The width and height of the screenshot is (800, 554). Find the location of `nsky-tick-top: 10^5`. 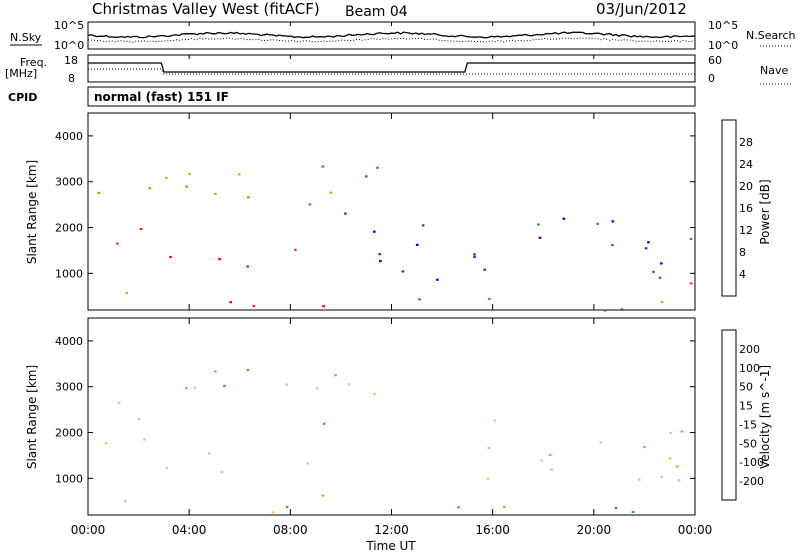

nsky-tick-top: 10^5 is located at coordinates (69, 25).